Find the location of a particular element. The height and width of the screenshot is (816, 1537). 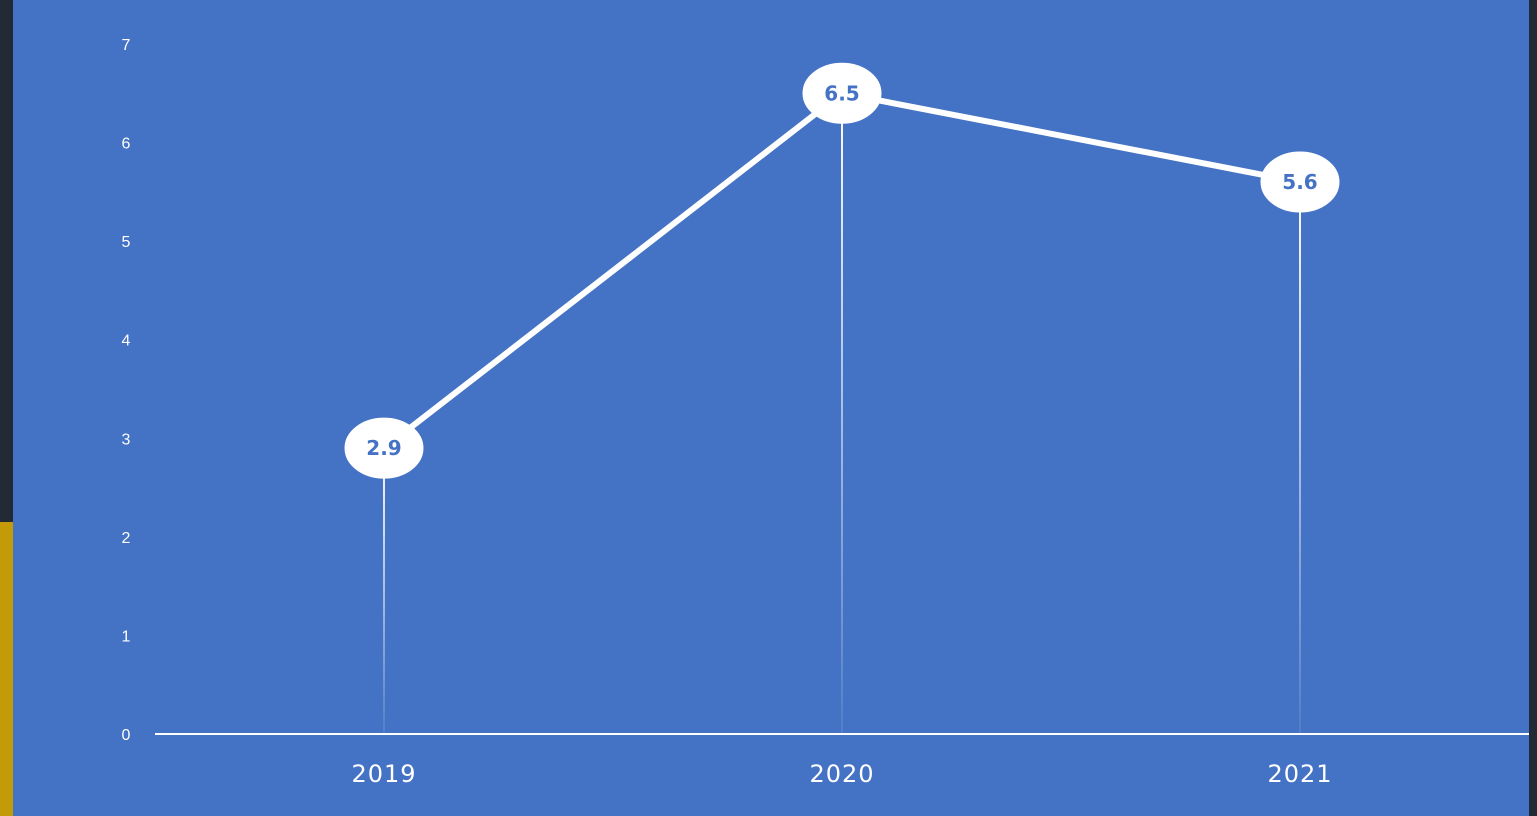

x-category-label: 2020 is located at coordinates (841, 774).